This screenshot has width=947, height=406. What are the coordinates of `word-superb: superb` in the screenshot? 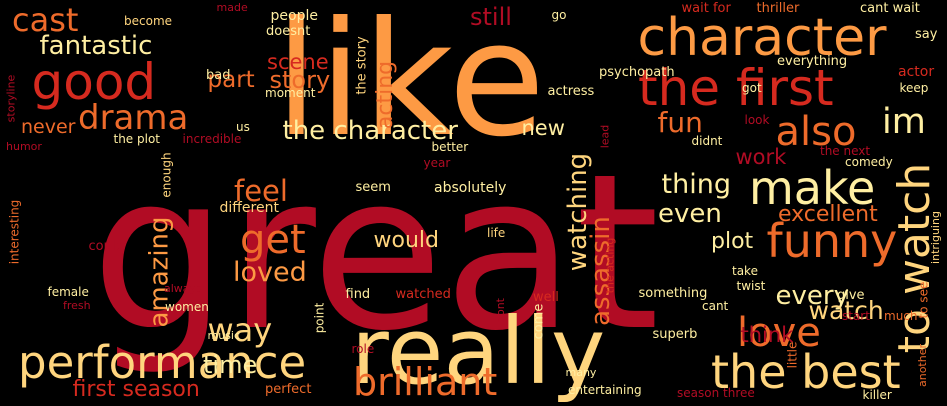 It's located at (675, 334).